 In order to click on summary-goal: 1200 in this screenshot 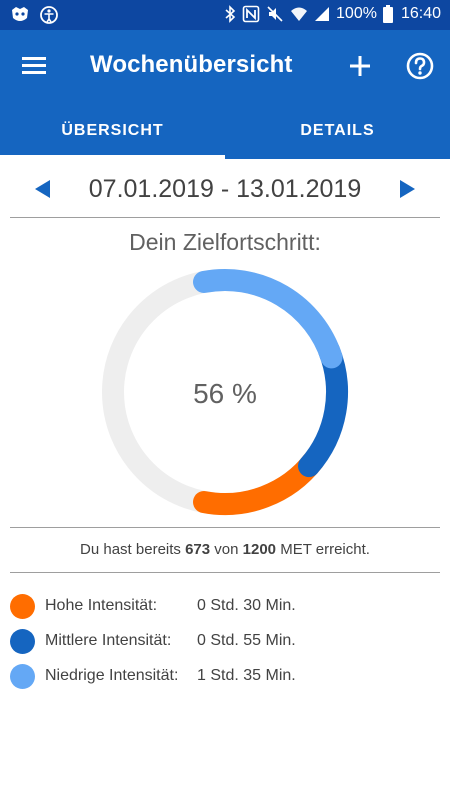, I will do `click(259, 549)`.